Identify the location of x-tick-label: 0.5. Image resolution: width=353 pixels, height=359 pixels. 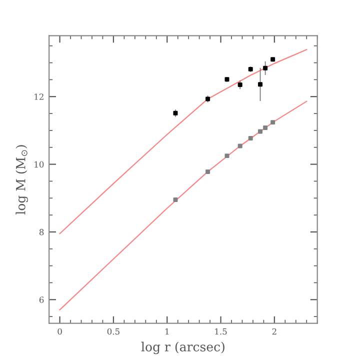
(113, 331).